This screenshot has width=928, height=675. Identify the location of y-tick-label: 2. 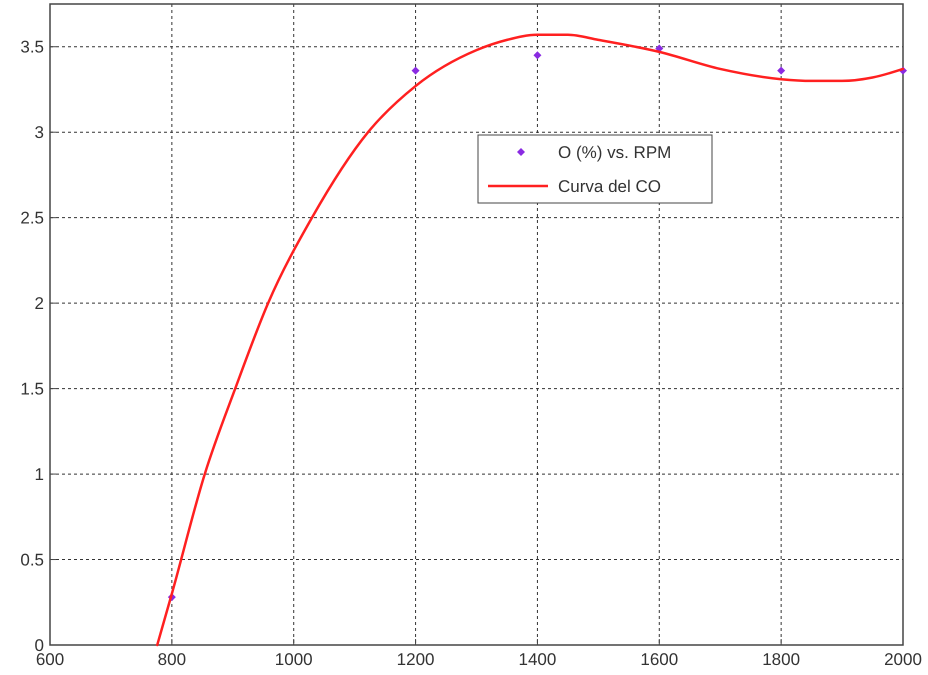
(39, 304).